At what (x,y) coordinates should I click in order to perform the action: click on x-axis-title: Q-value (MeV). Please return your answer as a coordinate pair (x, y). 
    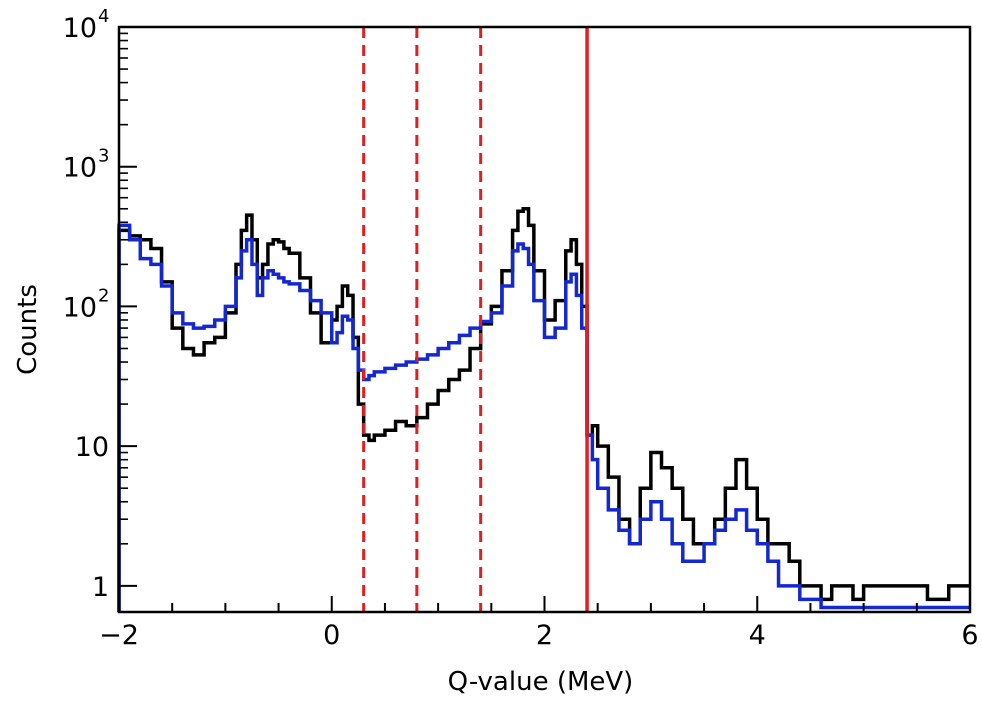
    Looking at the image, I should click on (541, 682).